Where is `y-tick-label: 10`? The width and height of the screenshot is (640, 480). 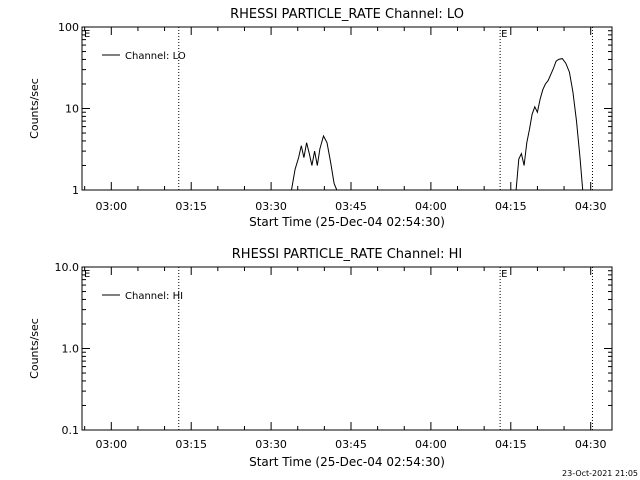
y-tick-label: 10 is located at coordinates (72, 109).